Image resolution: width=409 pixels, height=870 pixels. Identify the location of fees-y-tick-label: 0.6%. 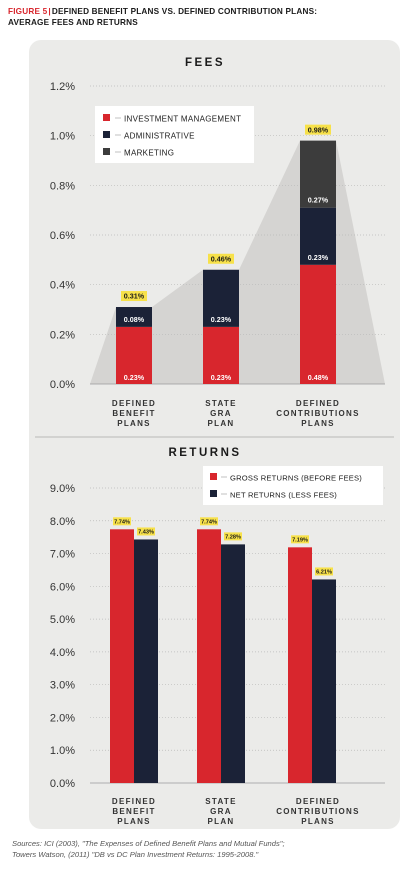
(62, 236).